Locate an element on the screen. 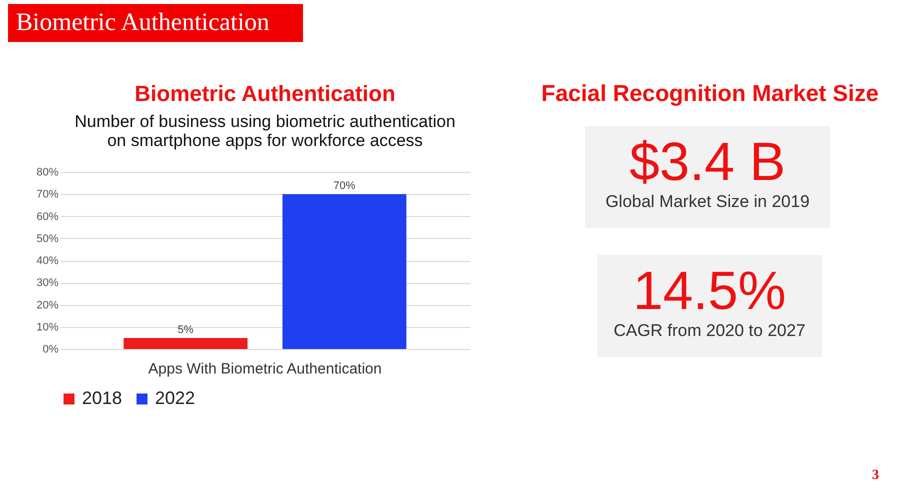  y-tick-label: 0% is located at coordinates (50, 350).